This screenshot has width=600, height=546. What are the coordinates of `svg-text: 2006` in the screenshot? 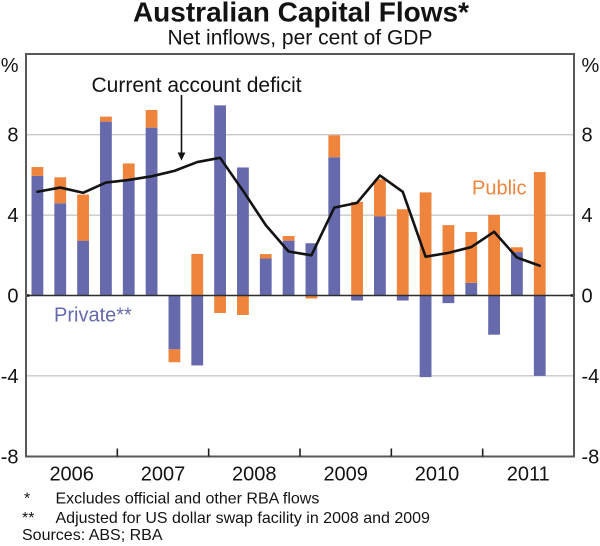 It's located at (71, 475).